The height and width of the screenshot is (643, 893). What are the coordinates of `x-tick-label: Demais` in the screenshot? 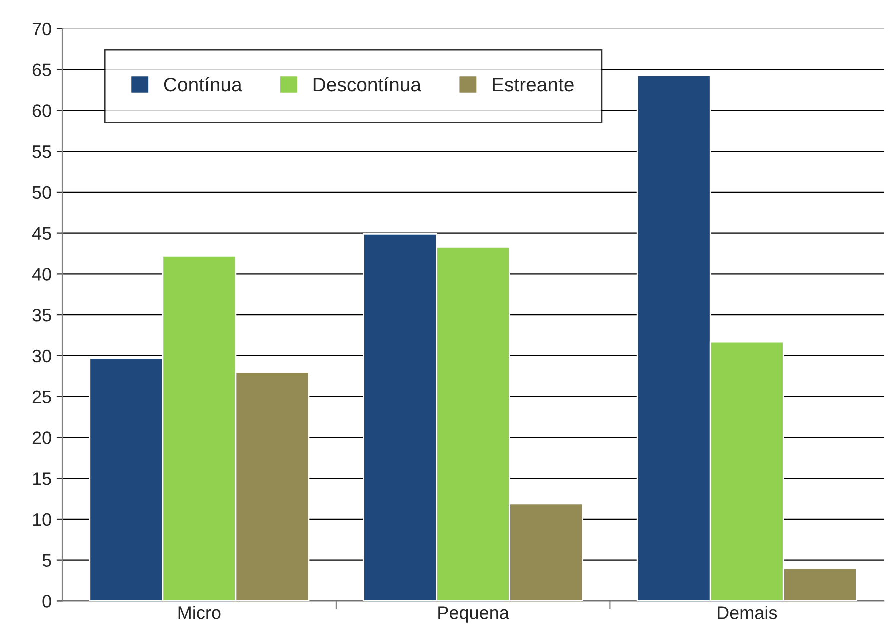 It's located at (748, 613).